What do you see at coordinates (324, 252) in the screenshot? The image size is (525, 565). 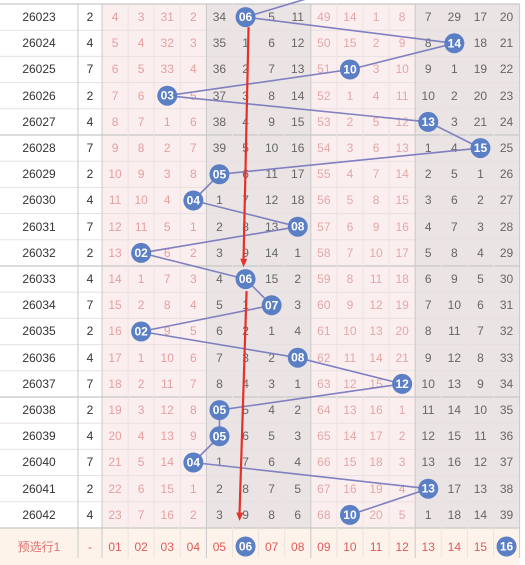 I see `miss-count: 58` at bounding box center [324, 252].